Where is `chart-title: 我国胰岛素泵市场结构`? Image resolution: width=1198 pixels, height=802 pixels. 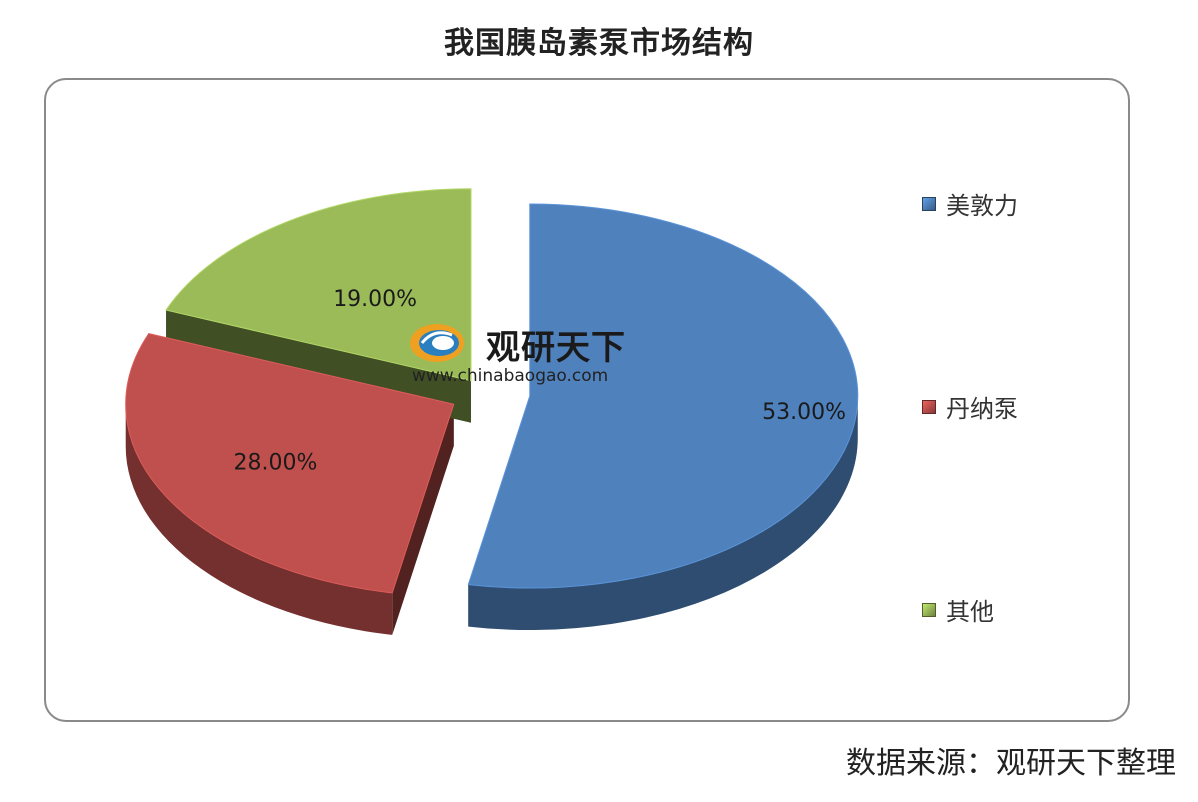
chart-title: 我国胰岛素泵市场结构 is located at coordinates (599, 43).